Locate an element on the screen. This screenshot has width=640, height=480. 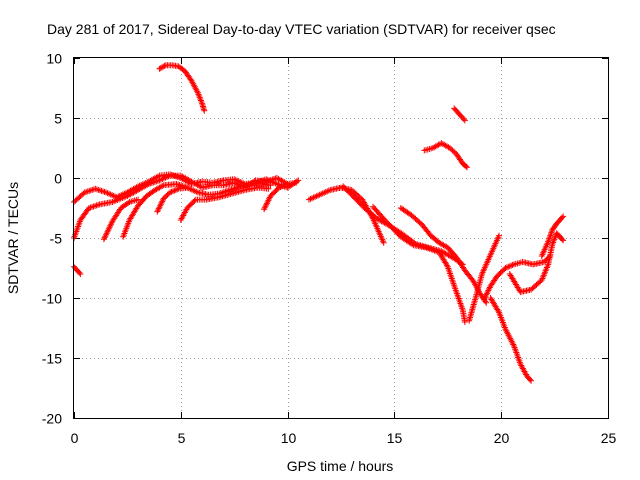
y-tick-label: -15 is located at coordinates (52, 359).